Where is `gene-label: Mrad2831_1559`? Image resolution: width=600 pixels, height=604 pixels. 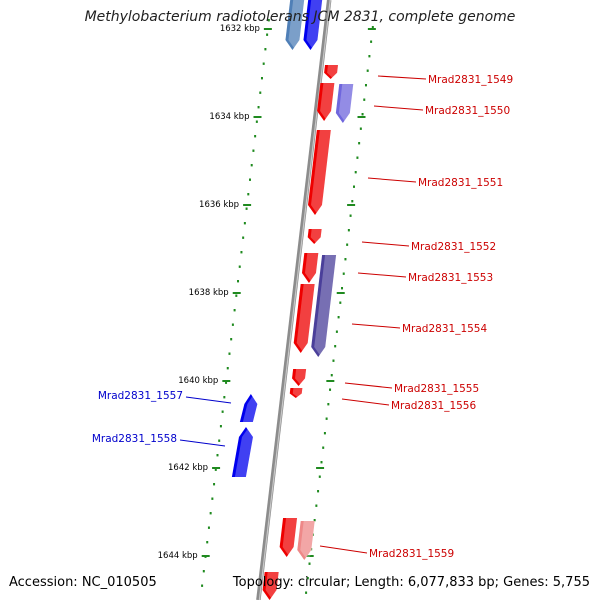 gene-label: Mrad2831_1559 is located at coordinates (411, 554).